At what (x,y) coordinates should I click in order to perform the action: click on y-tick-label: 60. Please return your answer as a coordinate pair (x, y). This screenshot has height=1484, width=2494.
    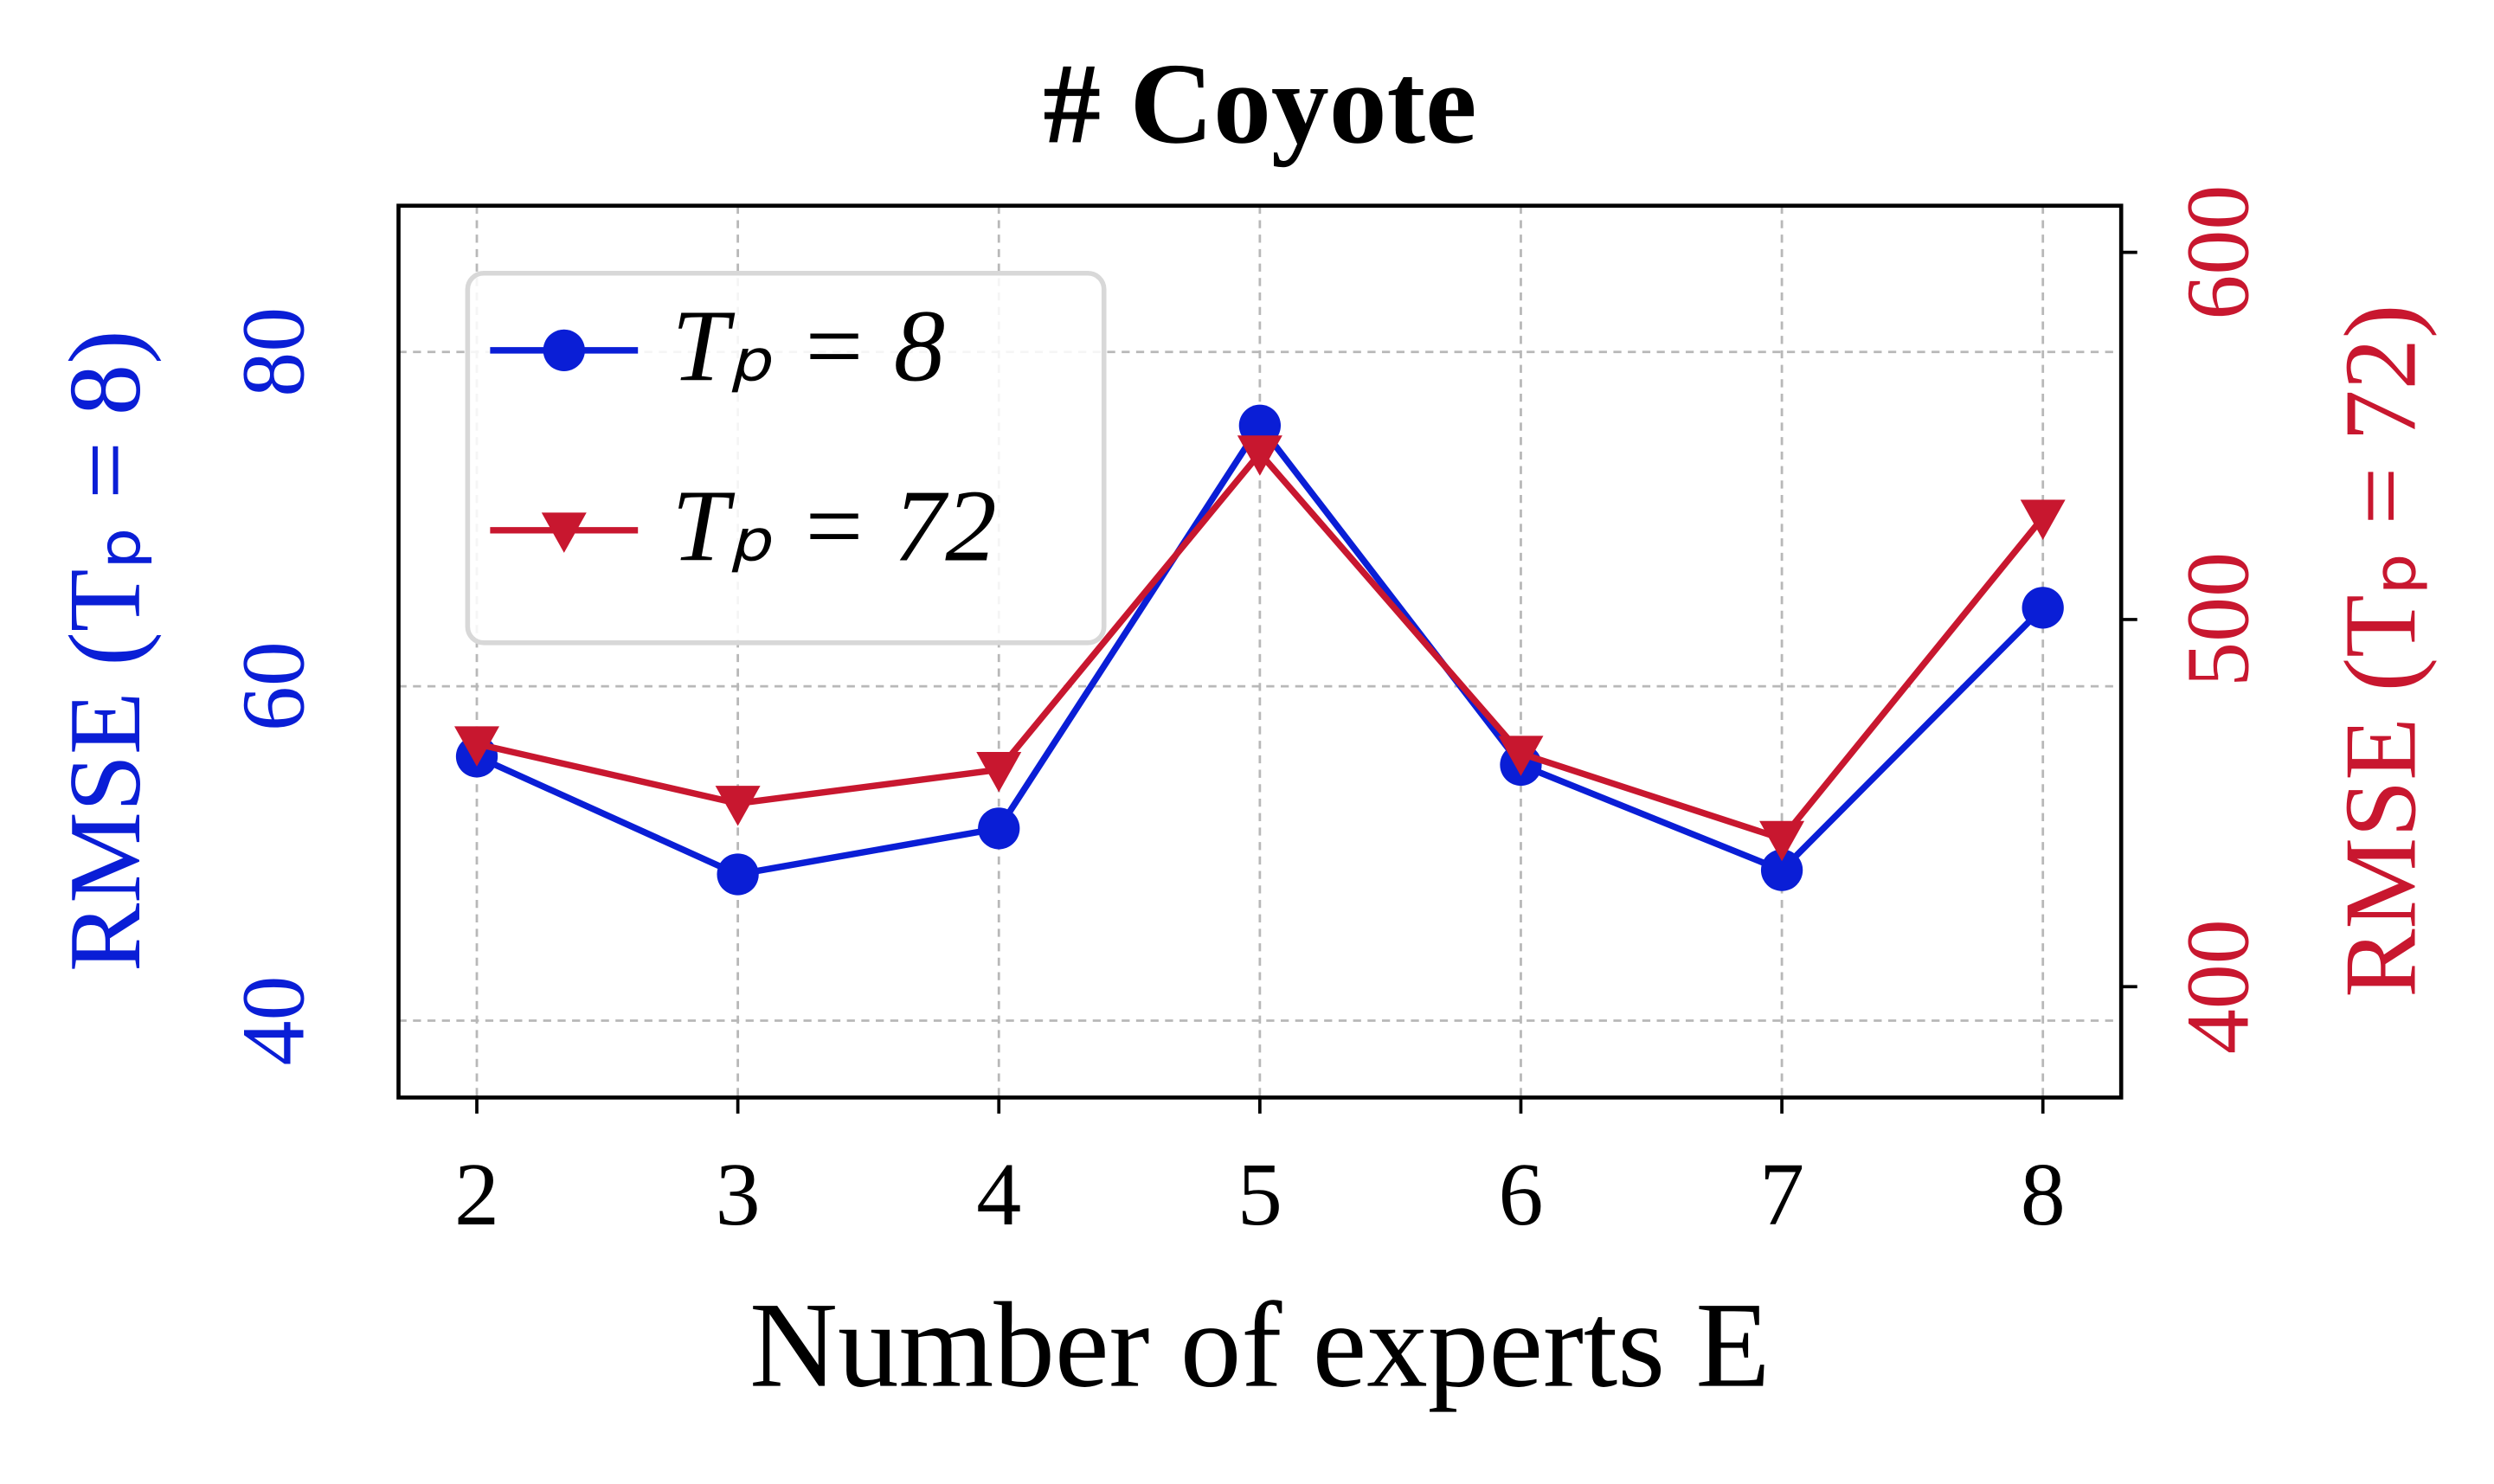
    Looking at the image, I should click on (274, 686).